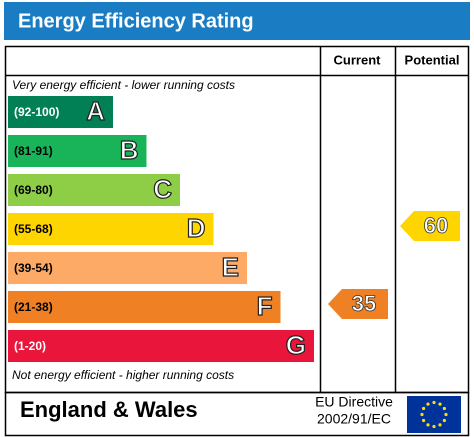  What do you see at coordinates (364, 303) in the screenshot?
I see `rating-value: 35` at bounding box center [364, 303].